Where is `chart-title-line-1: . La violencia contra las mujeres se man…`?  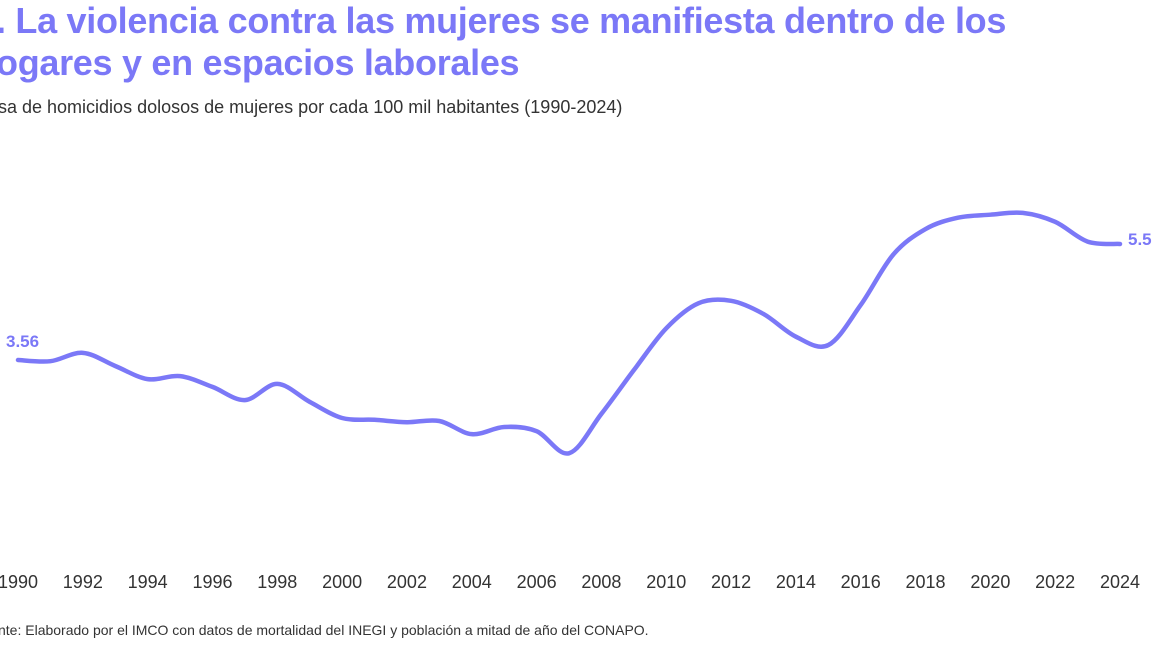
chart-title-line-1: . La violencia contra las mujeres se man… is located at coordinates (503, 20).